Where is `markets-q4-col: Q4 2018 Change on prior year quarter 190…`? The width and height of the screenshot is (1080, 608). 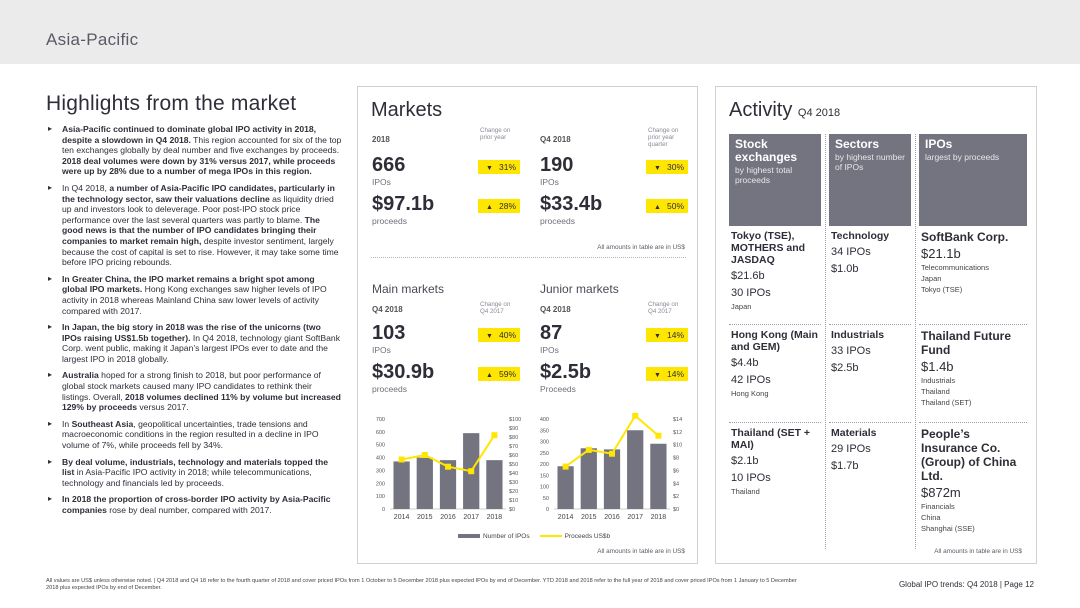 markets-q4-col: Q4 2018 Change on prior year quarter 190… is located at coordinates (614, 176).